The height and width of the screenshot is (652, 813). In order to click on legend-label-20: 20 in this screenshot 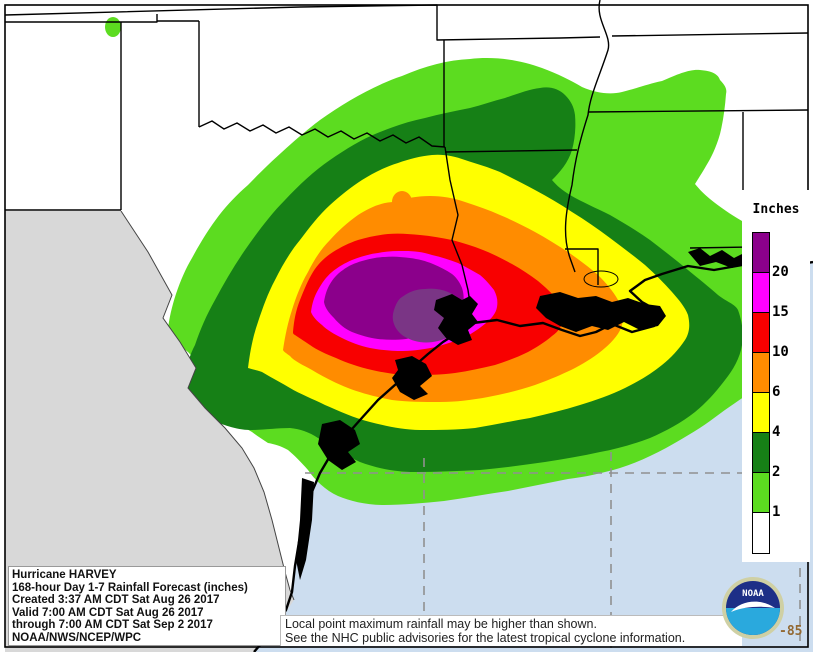, I will do `click(780, 272)`.